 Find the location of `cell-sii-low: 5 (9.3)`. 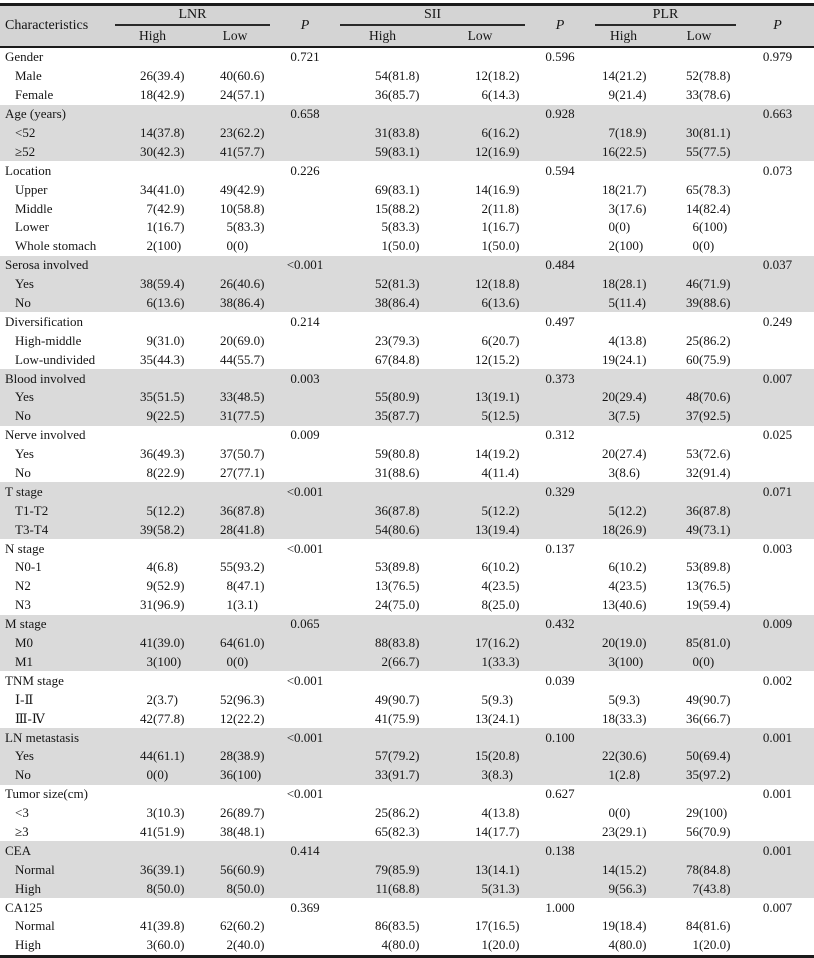

cell-sii-low: 5 (9.3) is located at coordinates (497, 699).